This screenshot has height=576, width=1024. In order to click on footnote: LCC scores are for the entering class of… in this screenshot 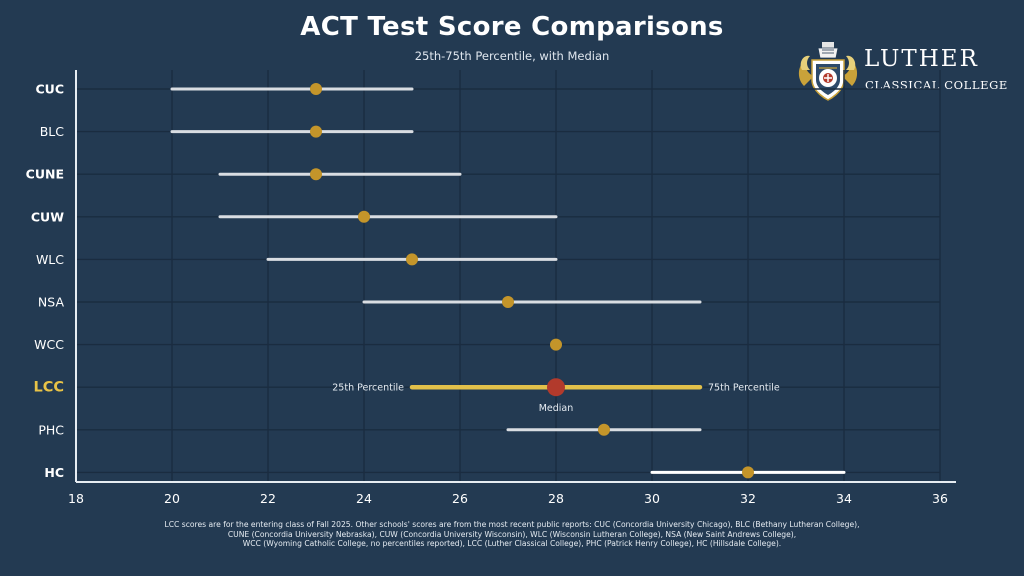, I will do `click(512, 534)`.